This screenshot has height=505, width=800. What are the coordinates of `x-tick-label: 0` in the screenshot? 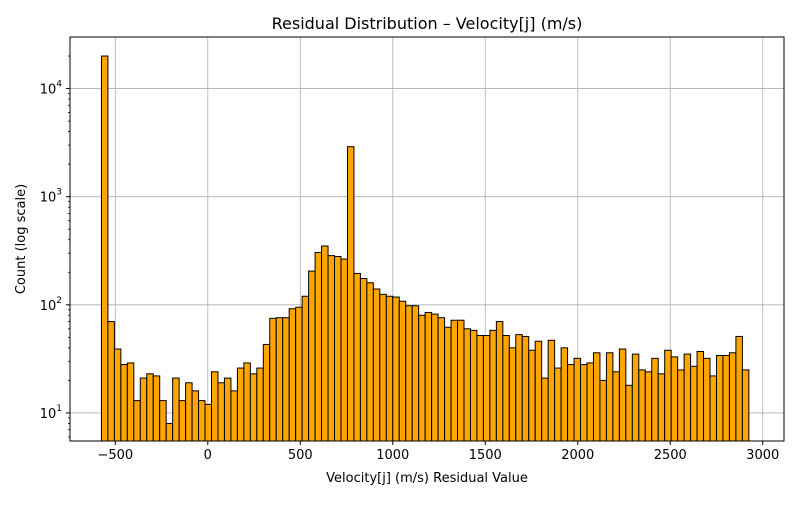 It's located at (208, 455).